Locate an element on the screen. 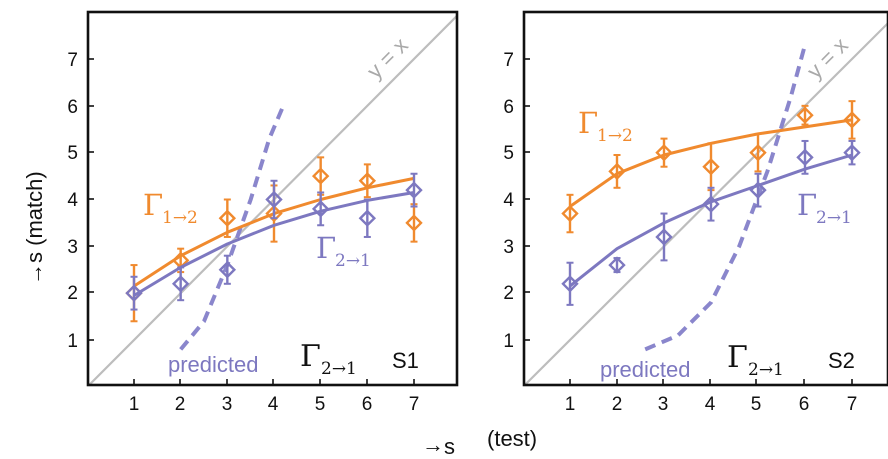 The image size is (888, 459). x-axis-label-arrow: → is located at coordinates (433, 444).